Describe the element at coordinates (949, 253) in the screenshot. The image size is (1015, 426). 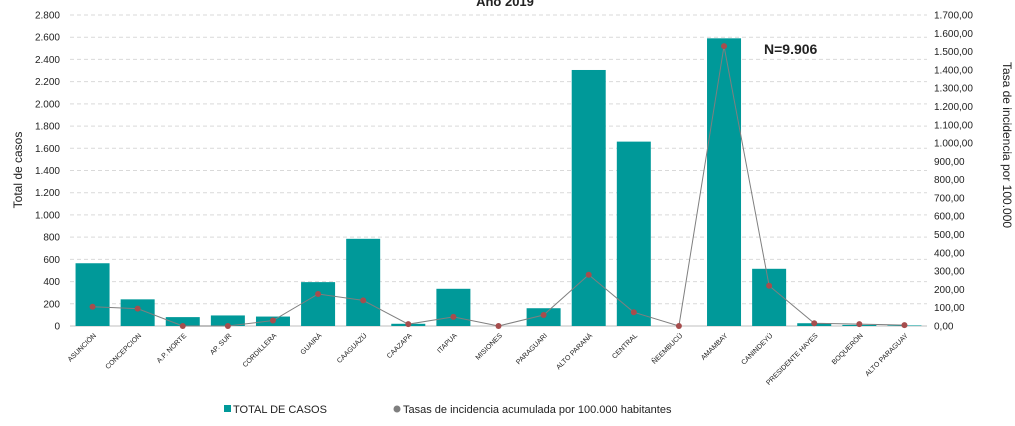
I see `y2-tick-label: 400,00` at that location.